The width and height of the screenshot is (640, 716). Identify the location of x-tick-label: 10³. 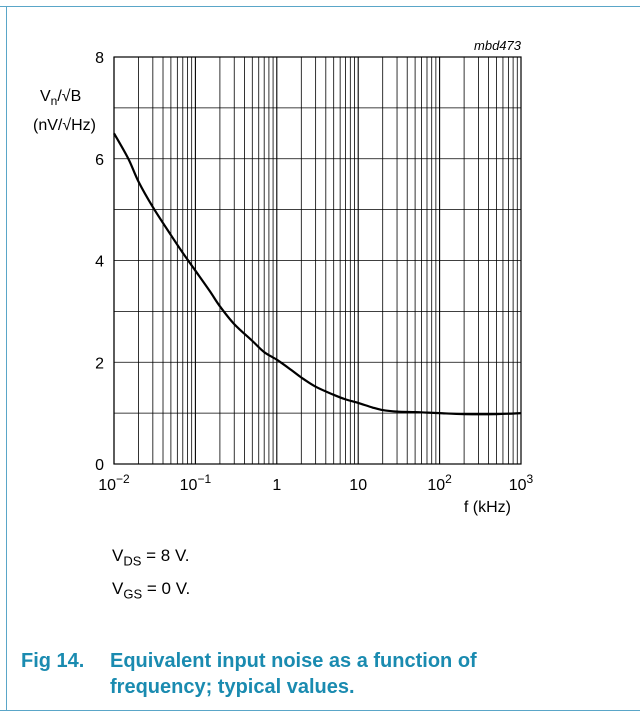
(521, 483).